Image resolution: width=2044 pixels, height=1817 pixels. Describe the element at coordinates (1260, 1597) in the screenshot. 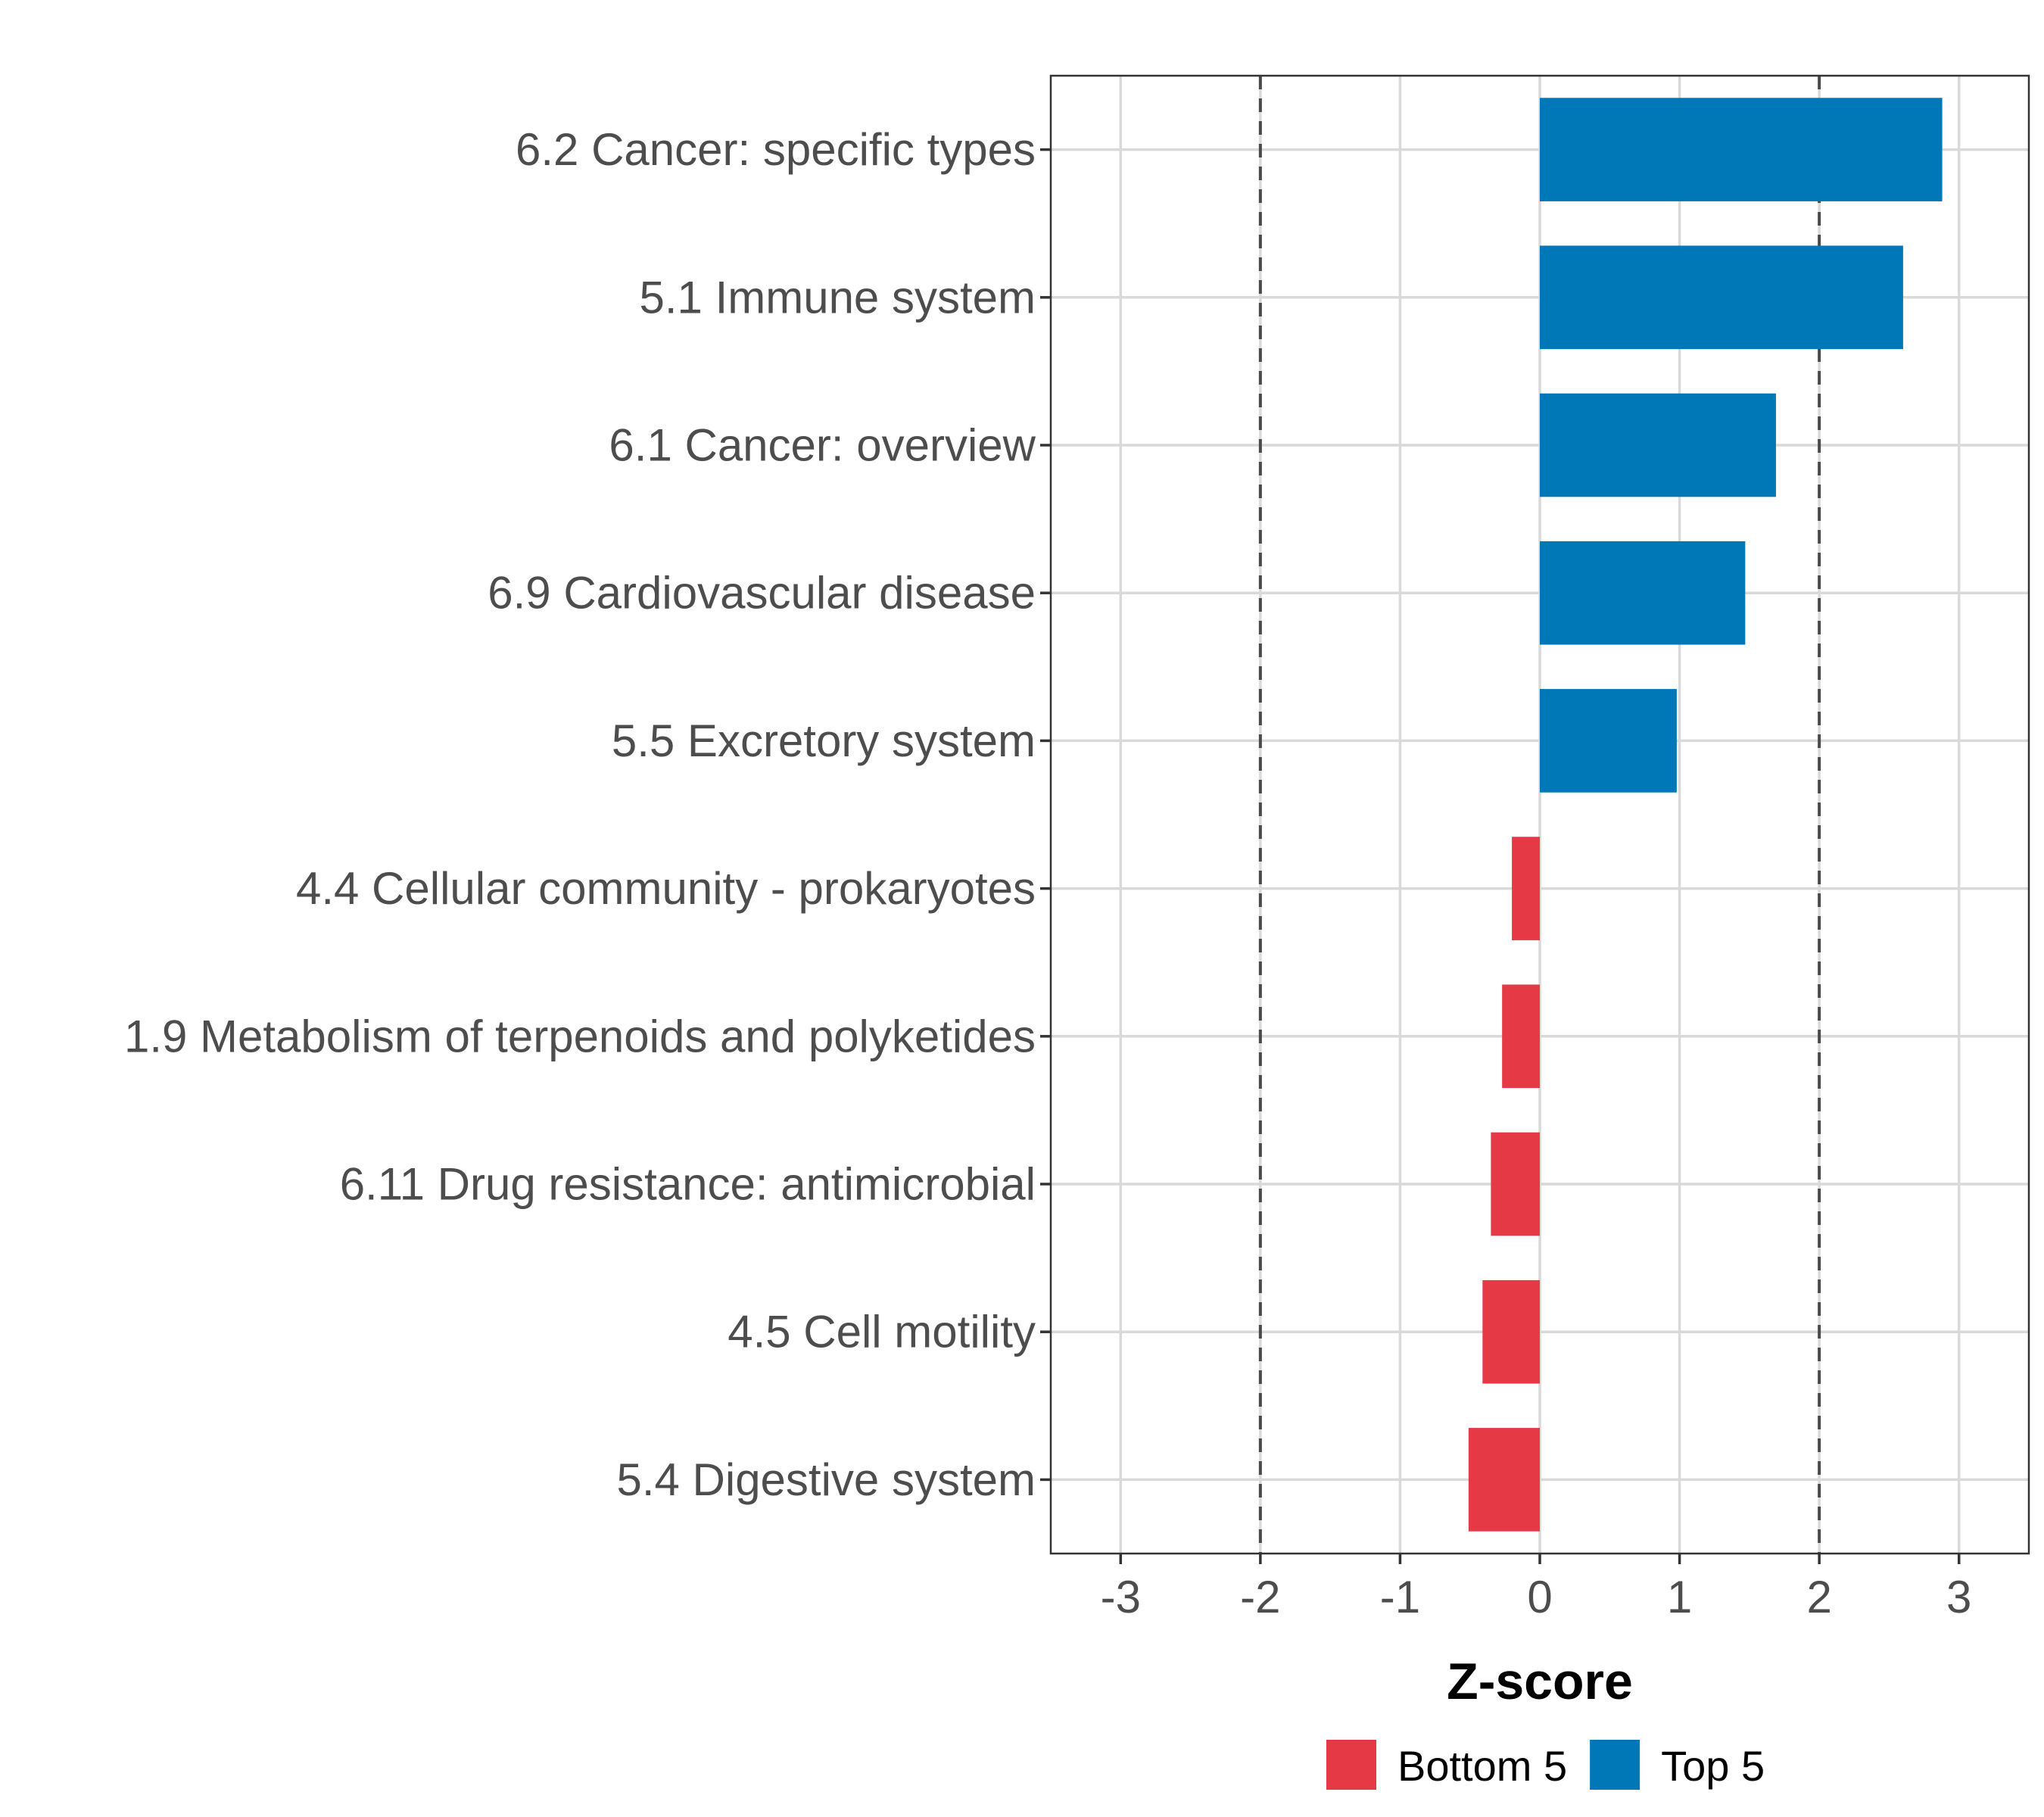

I see `x-tick-label: -2` at that location.